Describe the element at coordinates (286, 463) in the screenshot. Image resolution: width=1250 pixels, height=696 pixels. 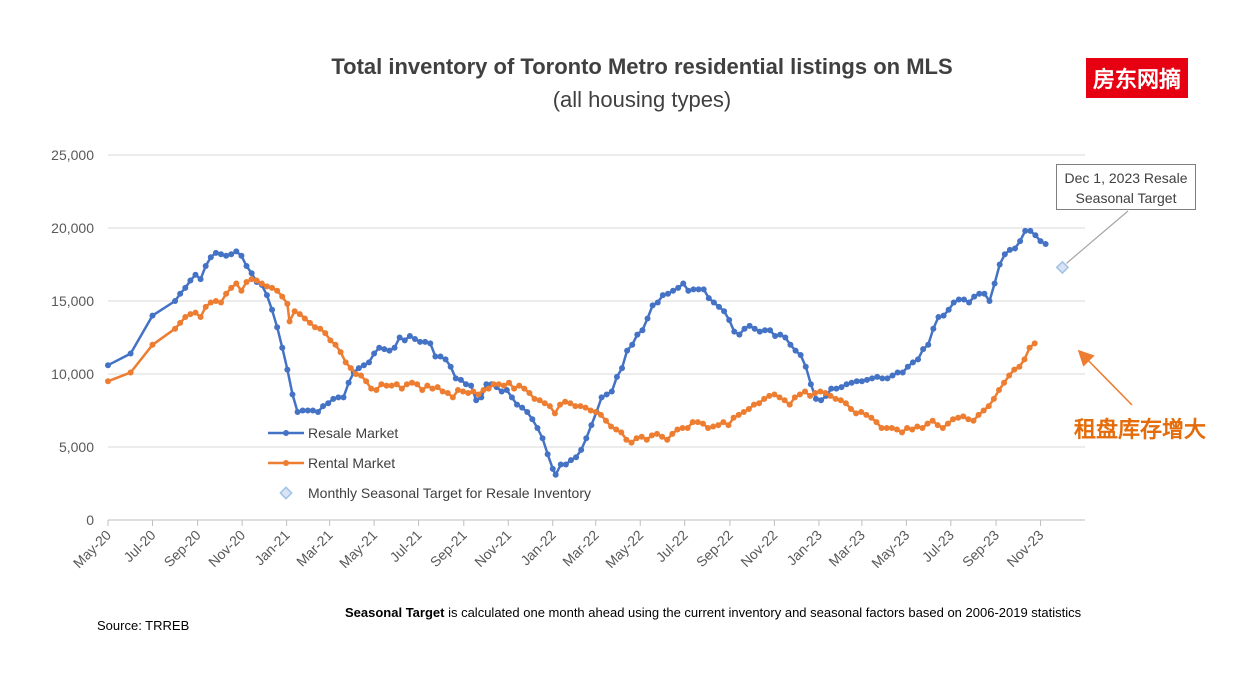
I see `legend-marker` at that location.